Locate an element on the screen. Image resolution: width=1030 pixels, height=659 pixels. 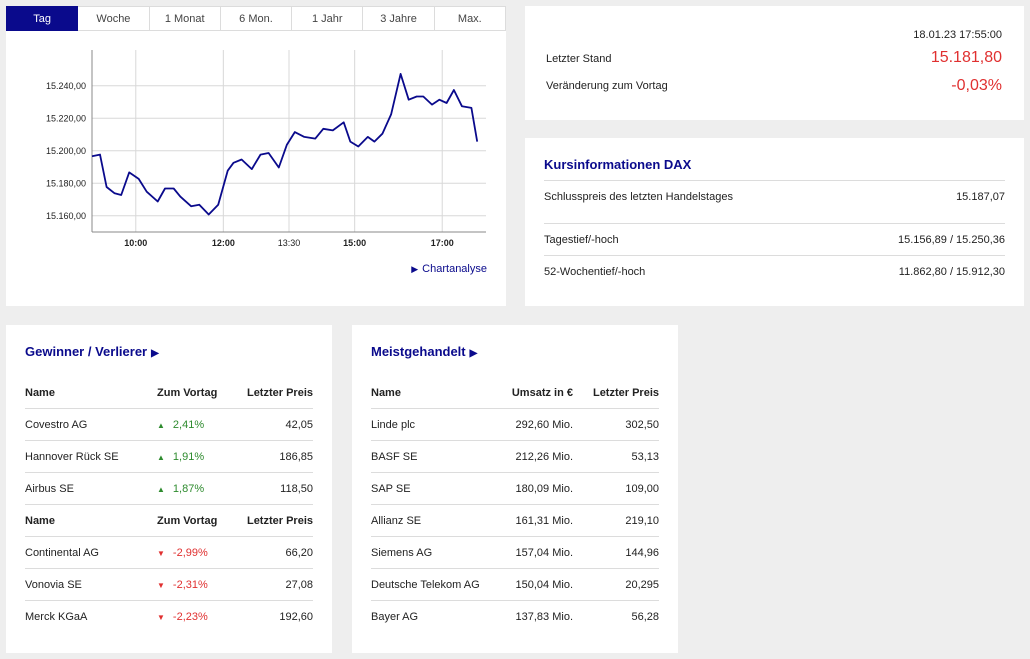
table-row: Allianz SE 161,31 Mio. 219,10 is located at coordinates (515, 521).